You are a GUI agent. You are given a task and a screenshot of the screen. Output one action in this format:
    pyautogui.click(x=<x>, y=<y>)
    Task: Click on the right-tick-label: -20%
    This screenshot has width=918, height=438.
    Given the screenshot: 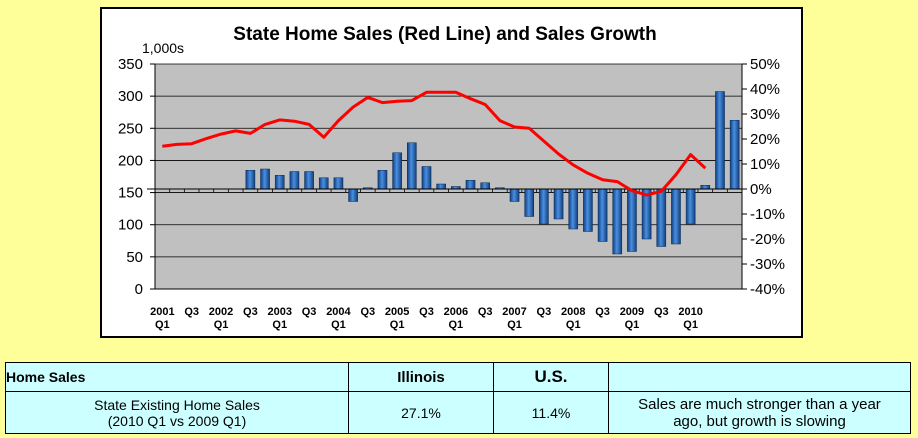 What is the action you would take?
    pyautogui.click(x=767, y=239)
    